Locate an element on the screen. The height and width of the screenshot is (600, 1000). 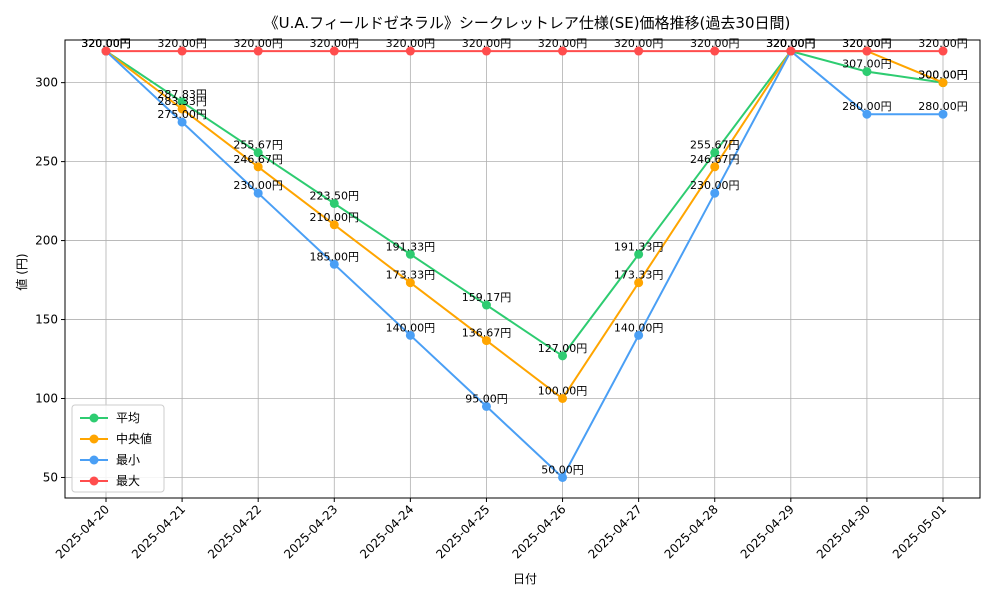
x-tick-label: 2025-04-21 is located at coordinates (158, 531).